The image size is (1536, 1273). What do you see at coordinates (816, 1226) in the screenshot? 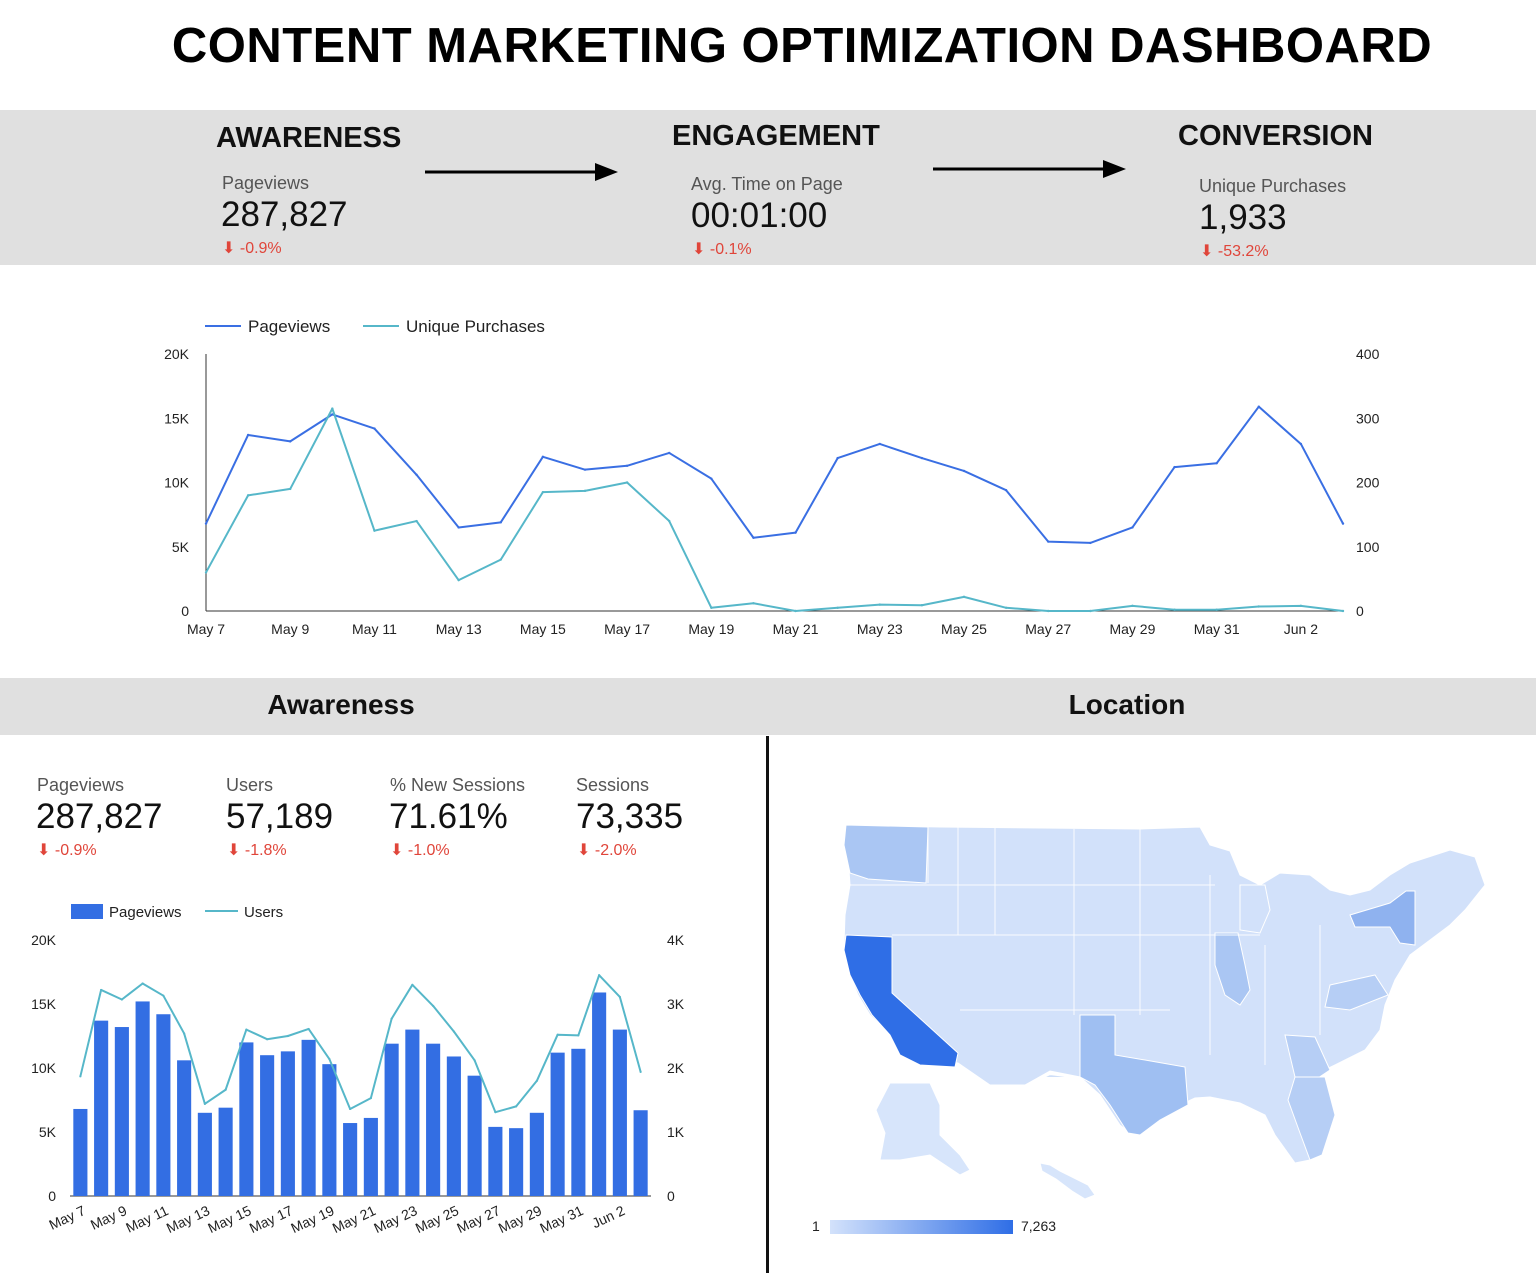
I see `map-legend-min: 1` at bounding box center [816, 1226].